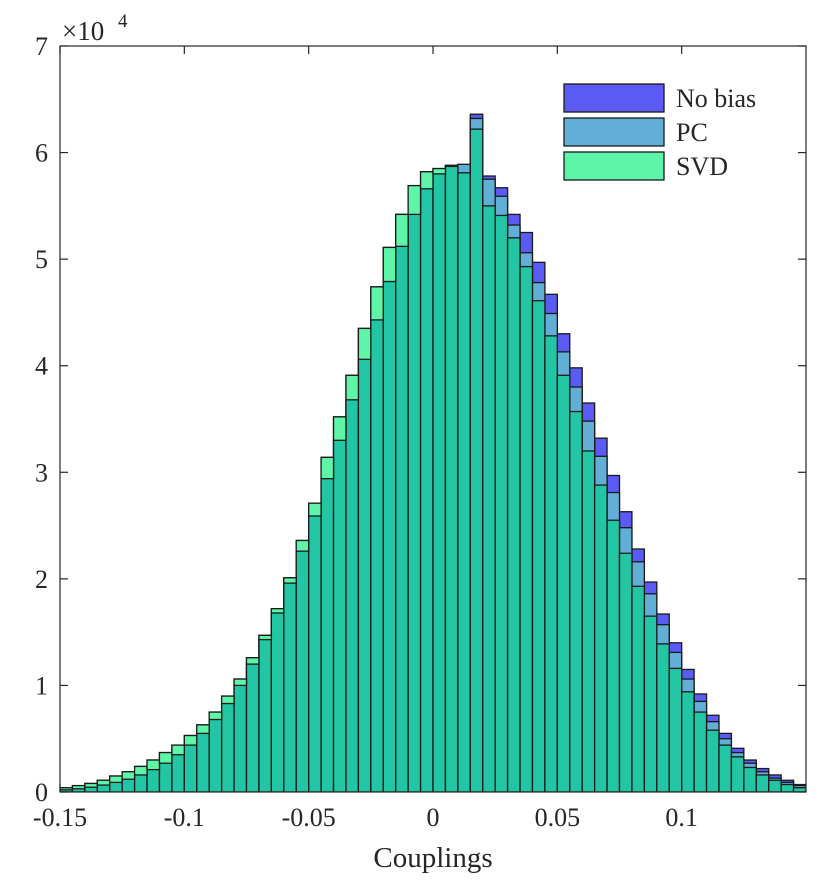 The height and width of the screenshot is (882, 830). What do you see at coordinates (41, 579) in the screenshot?
I see `y-tick-label: 2` at bounding box center [41, 579].